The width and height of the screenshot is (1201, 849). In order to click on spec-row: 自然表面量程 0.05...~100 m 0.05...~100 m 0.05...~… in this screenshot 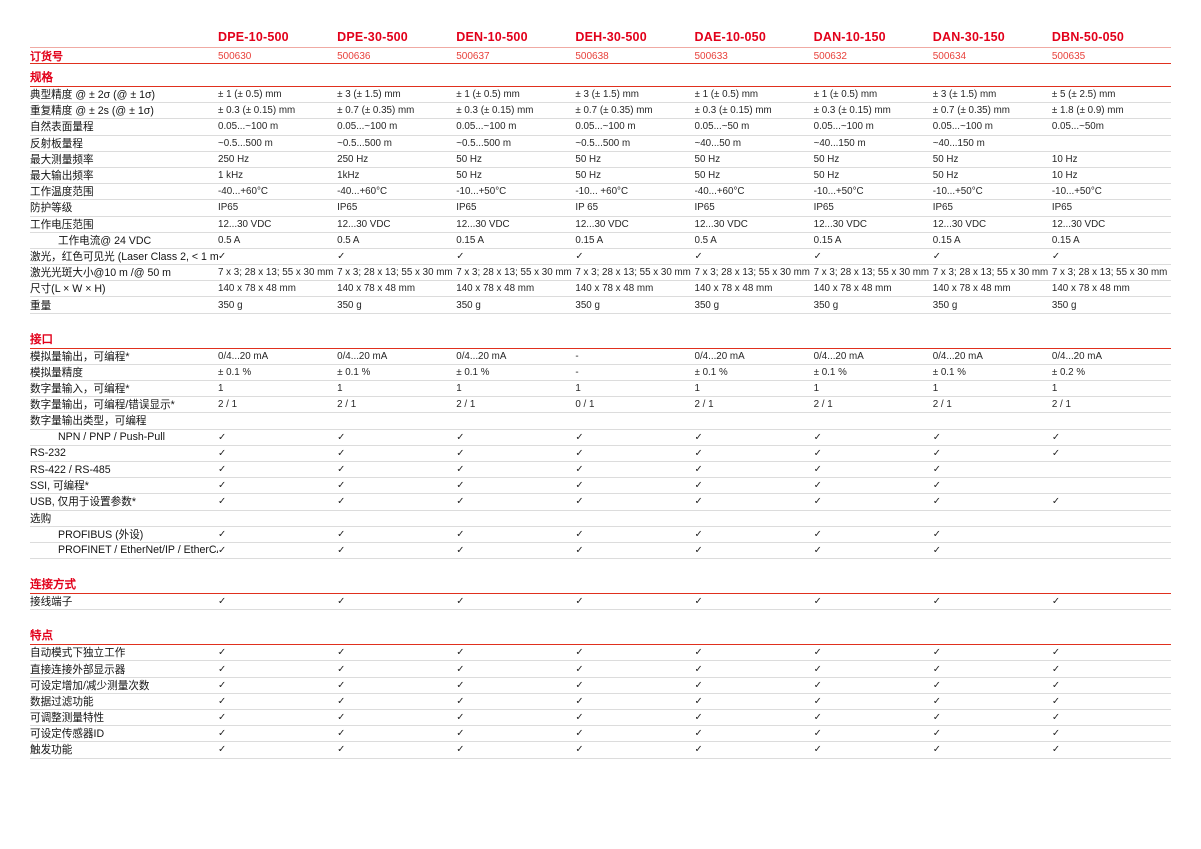, I will do `click(600, 127)`.